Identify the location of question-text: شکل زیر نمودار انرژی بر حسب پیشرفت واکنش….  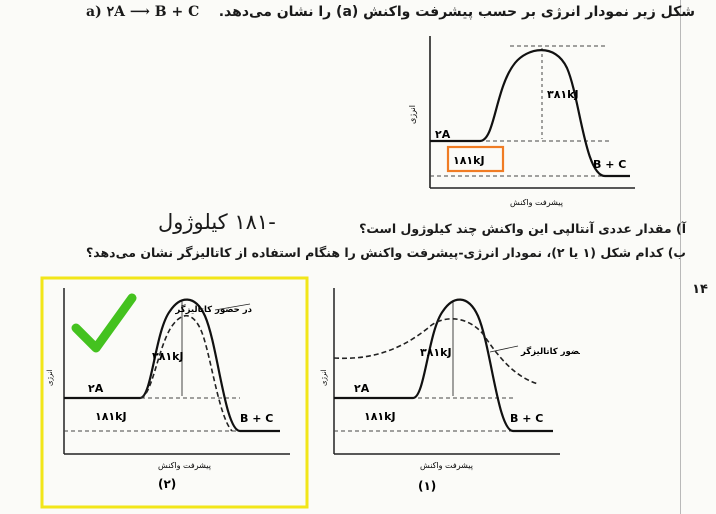
(457, 12).